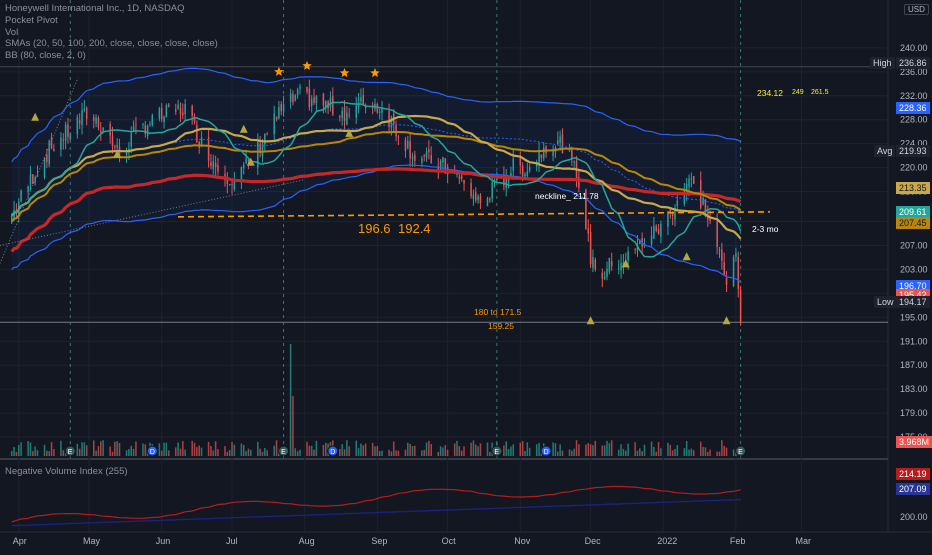 The width and height of the screenshot is (932, 555). I want to click on low-label: Low, so click(885, 302).